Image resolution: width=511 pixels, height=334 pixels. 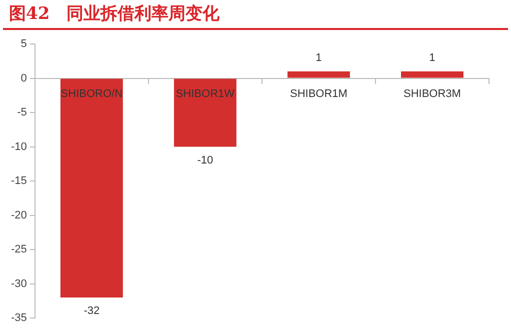 I want to click on y-tick-label: 0, so click(x=23, y=78).